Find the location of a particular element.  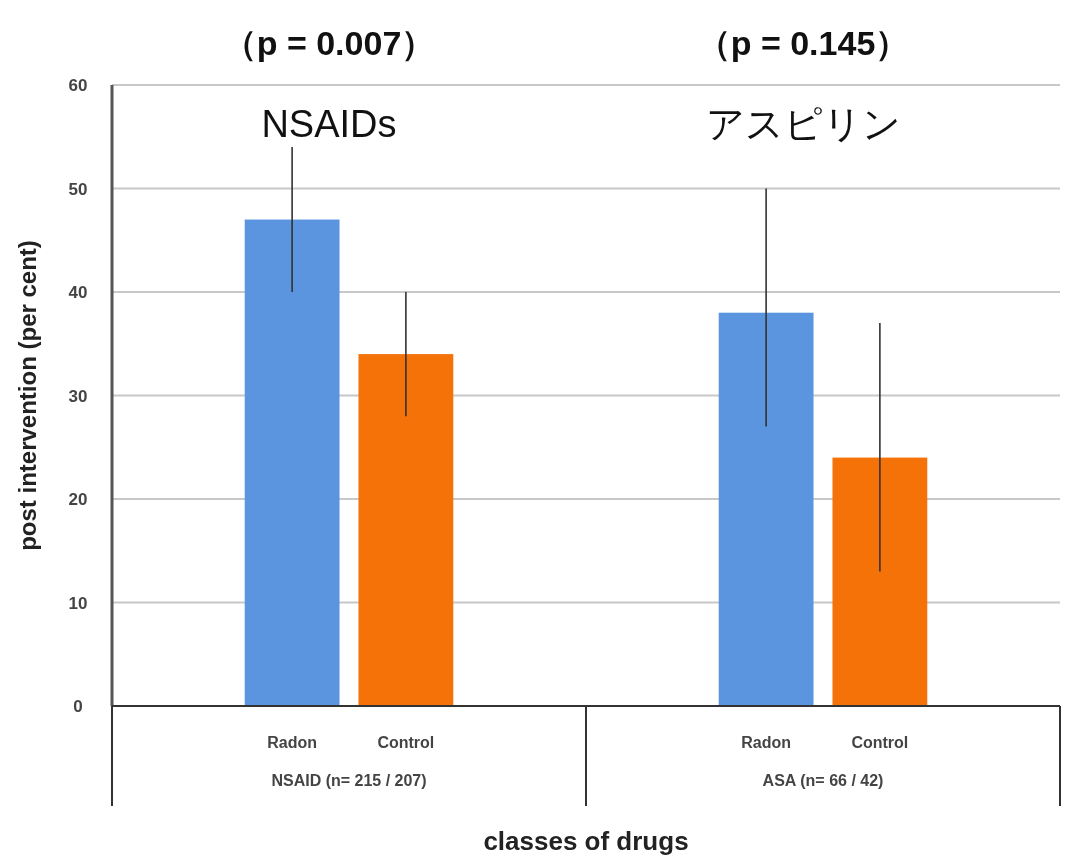

series-label: Radon is located at coordinates (292, 742).